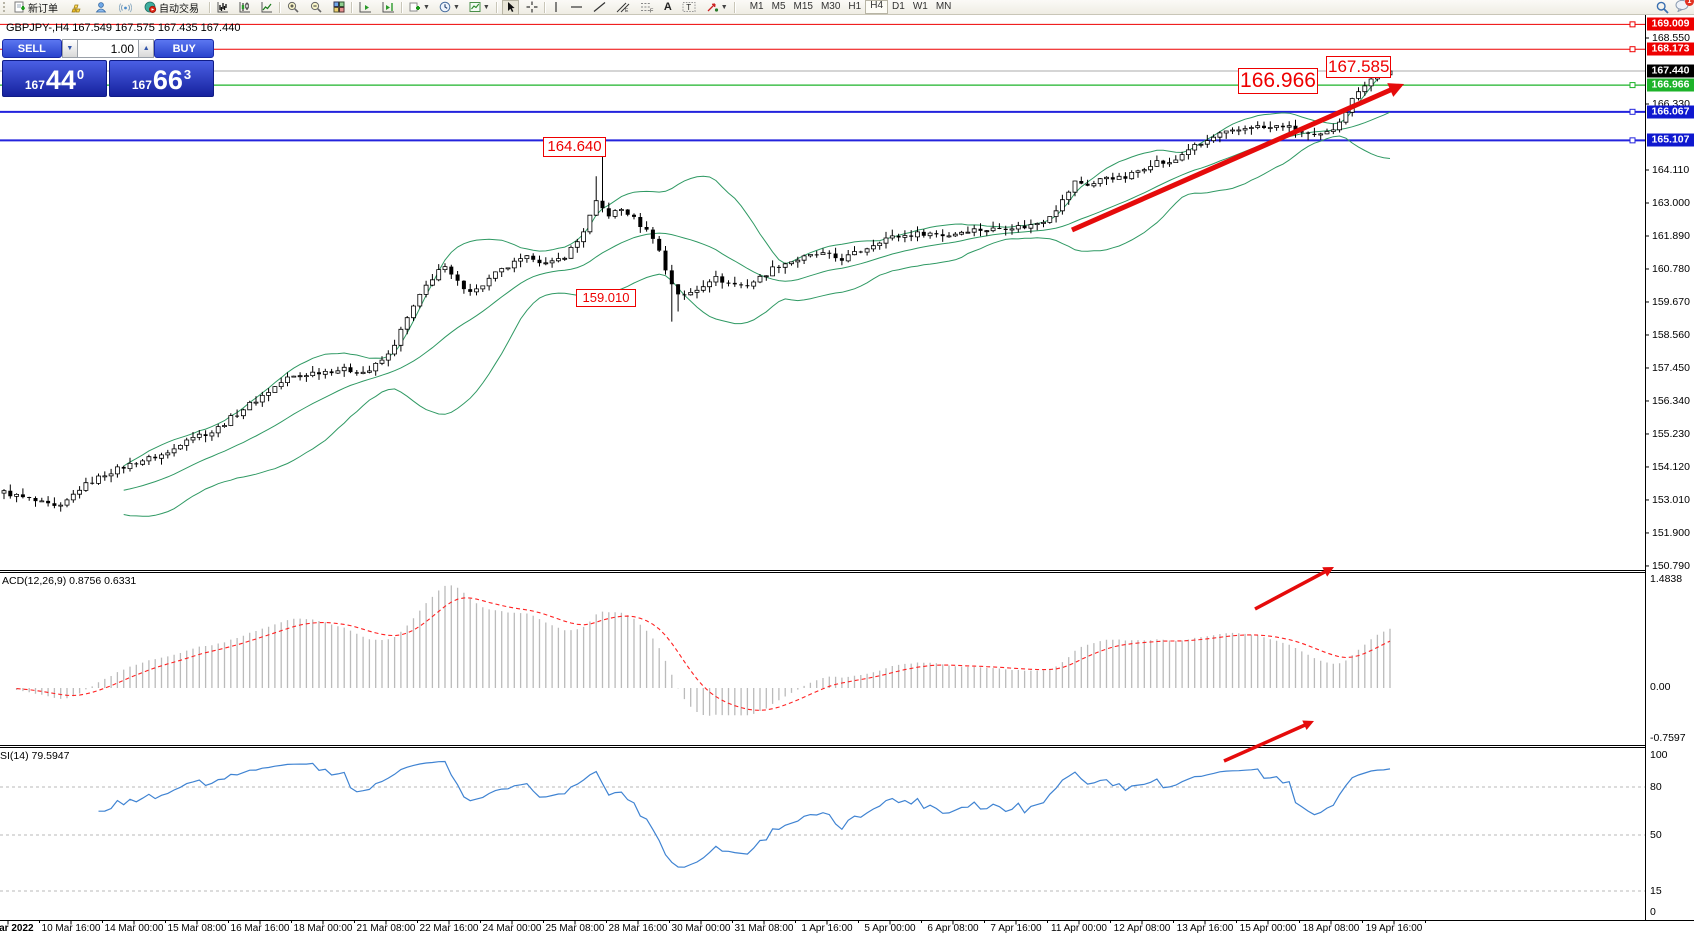 The width and height of the screenshot is (1694, 937). What do you see at coordinates (80, 74) in the screenshot?
I see `sell-price-sup: 0` at bounding box center [80, 74].